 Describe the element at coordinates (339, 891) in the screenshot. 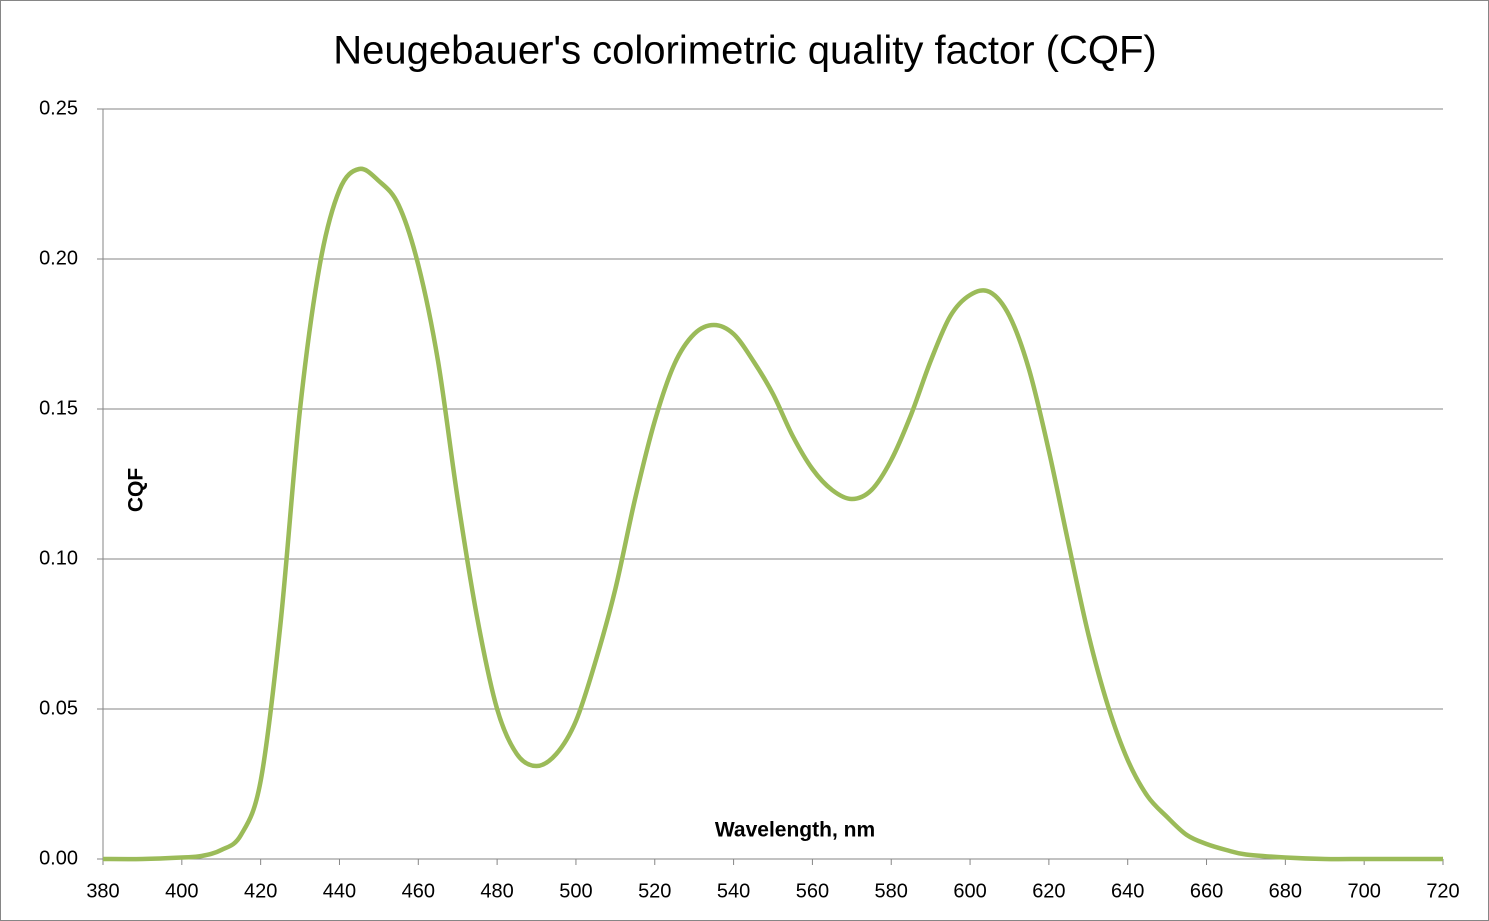

I see `x-tick-label: 440` at that location.